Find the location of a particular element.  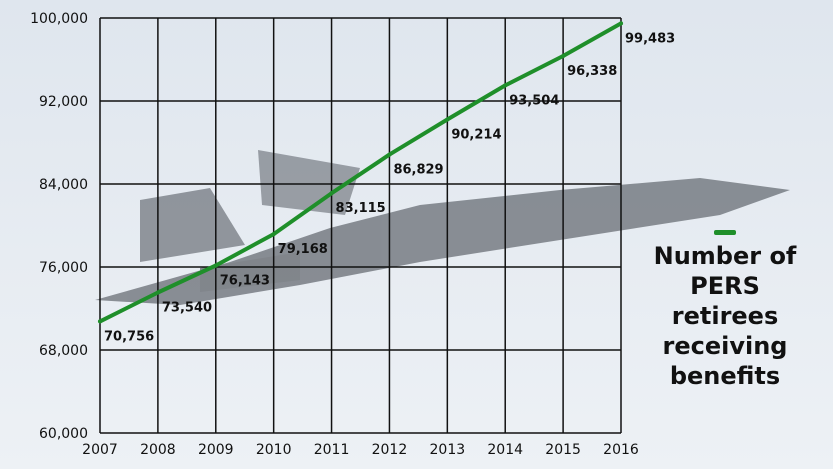

x-tick-label: 2012 is located at coordinates (390, 450).